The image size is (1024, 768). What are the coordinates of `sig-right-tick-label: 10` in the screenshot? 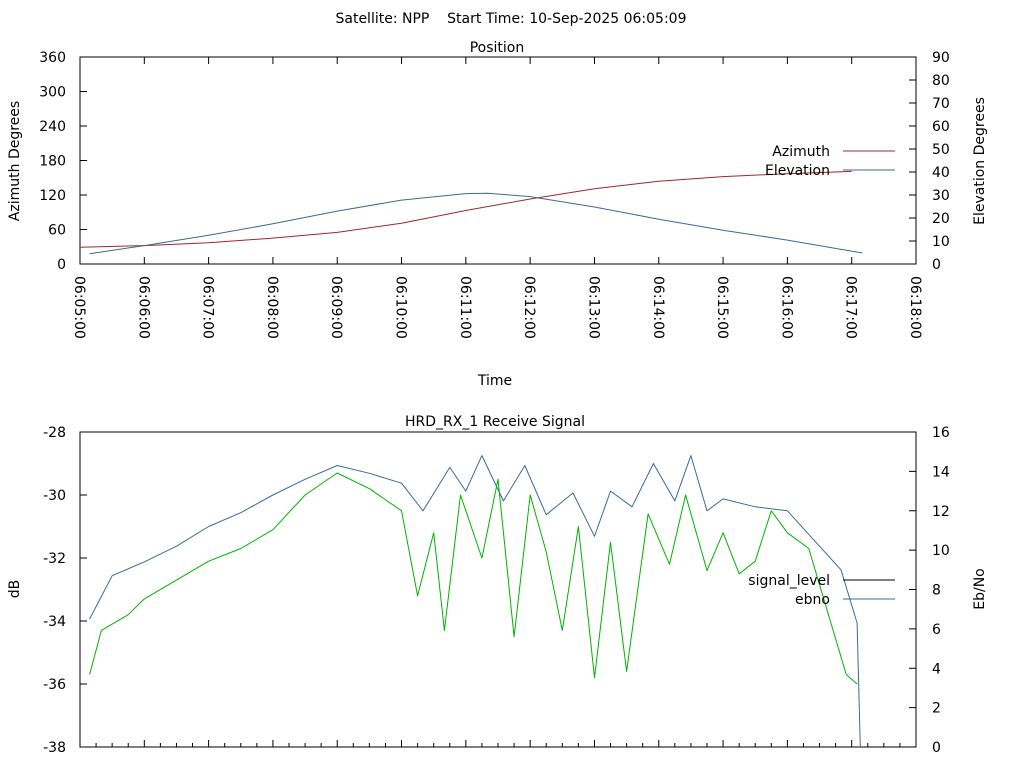 It's located at (941, 551).